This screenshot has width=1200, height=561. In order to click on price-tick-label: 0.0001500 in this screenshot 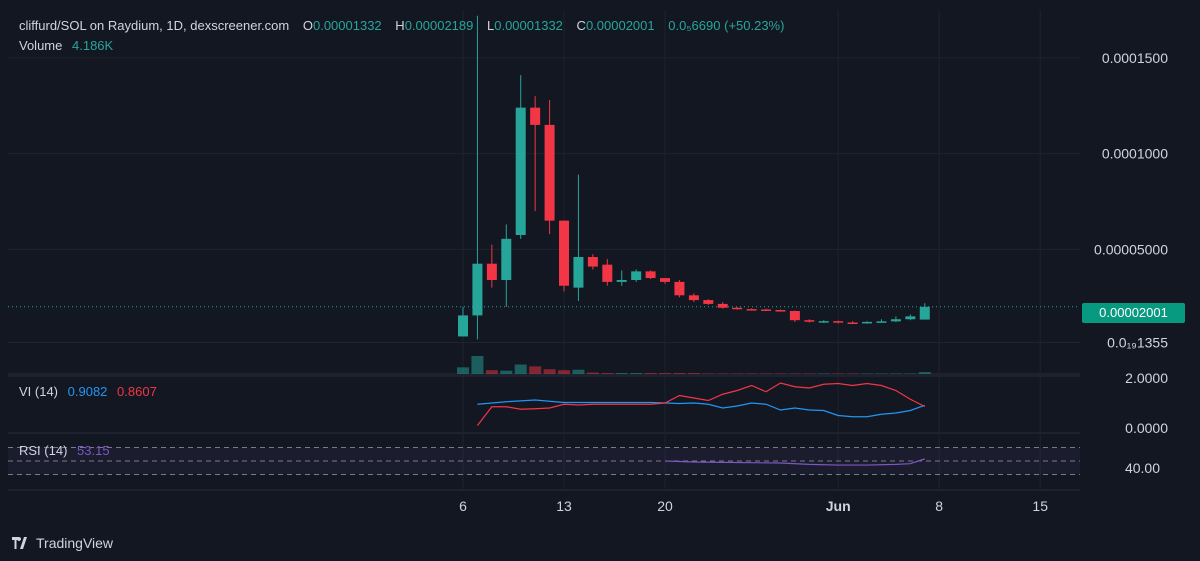, I will do `click(1135, 58)`.